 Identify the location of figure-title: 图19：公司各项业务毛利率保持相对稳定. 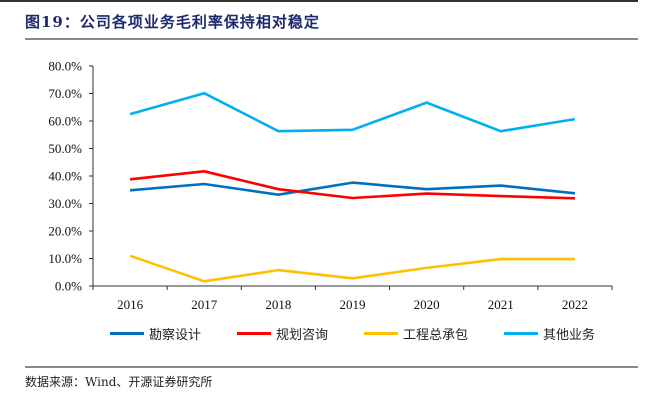
(172, 22).